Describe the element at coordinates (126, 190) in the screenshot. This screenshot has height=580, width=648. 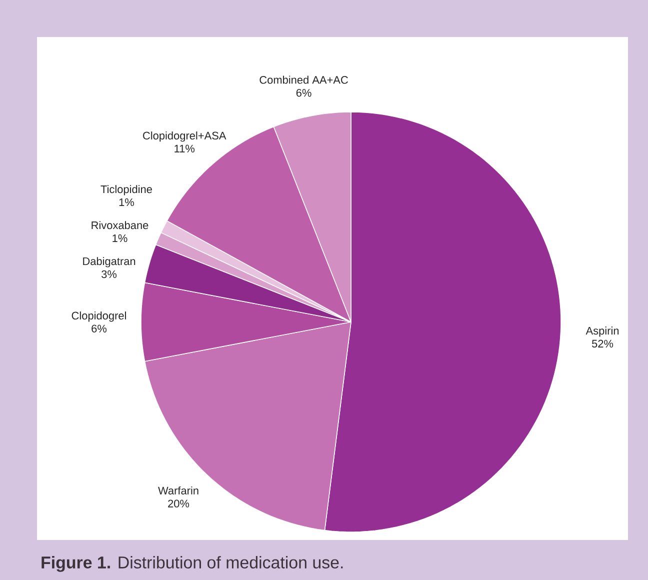
I see `slice-label: Ticlopidine` at that location.